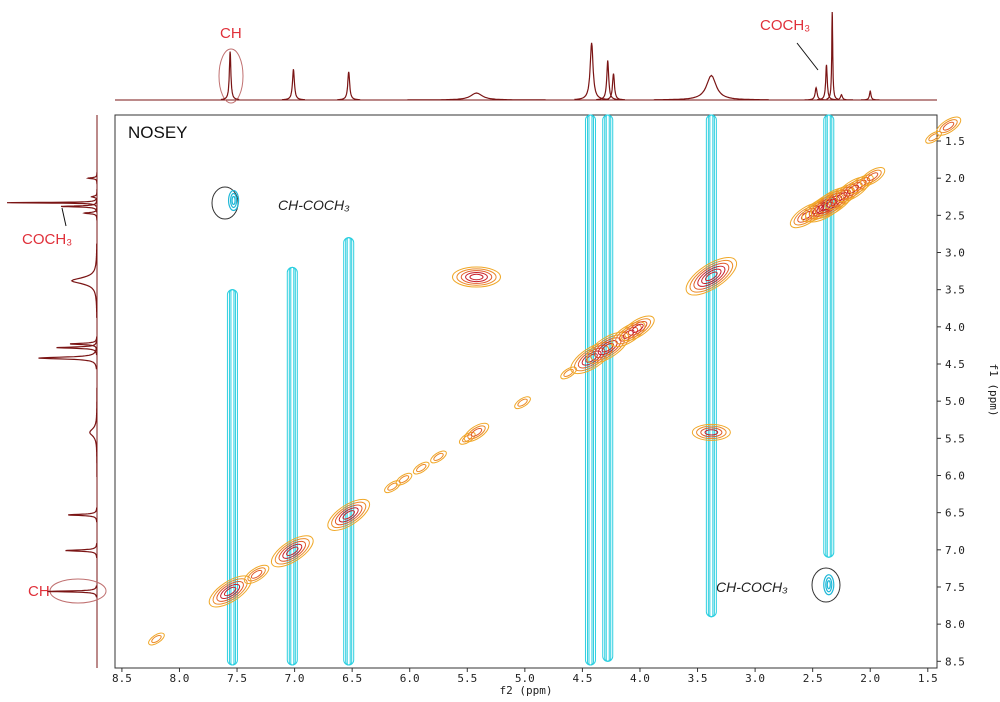  I want to click on annotation: CH, so click(231, 33).